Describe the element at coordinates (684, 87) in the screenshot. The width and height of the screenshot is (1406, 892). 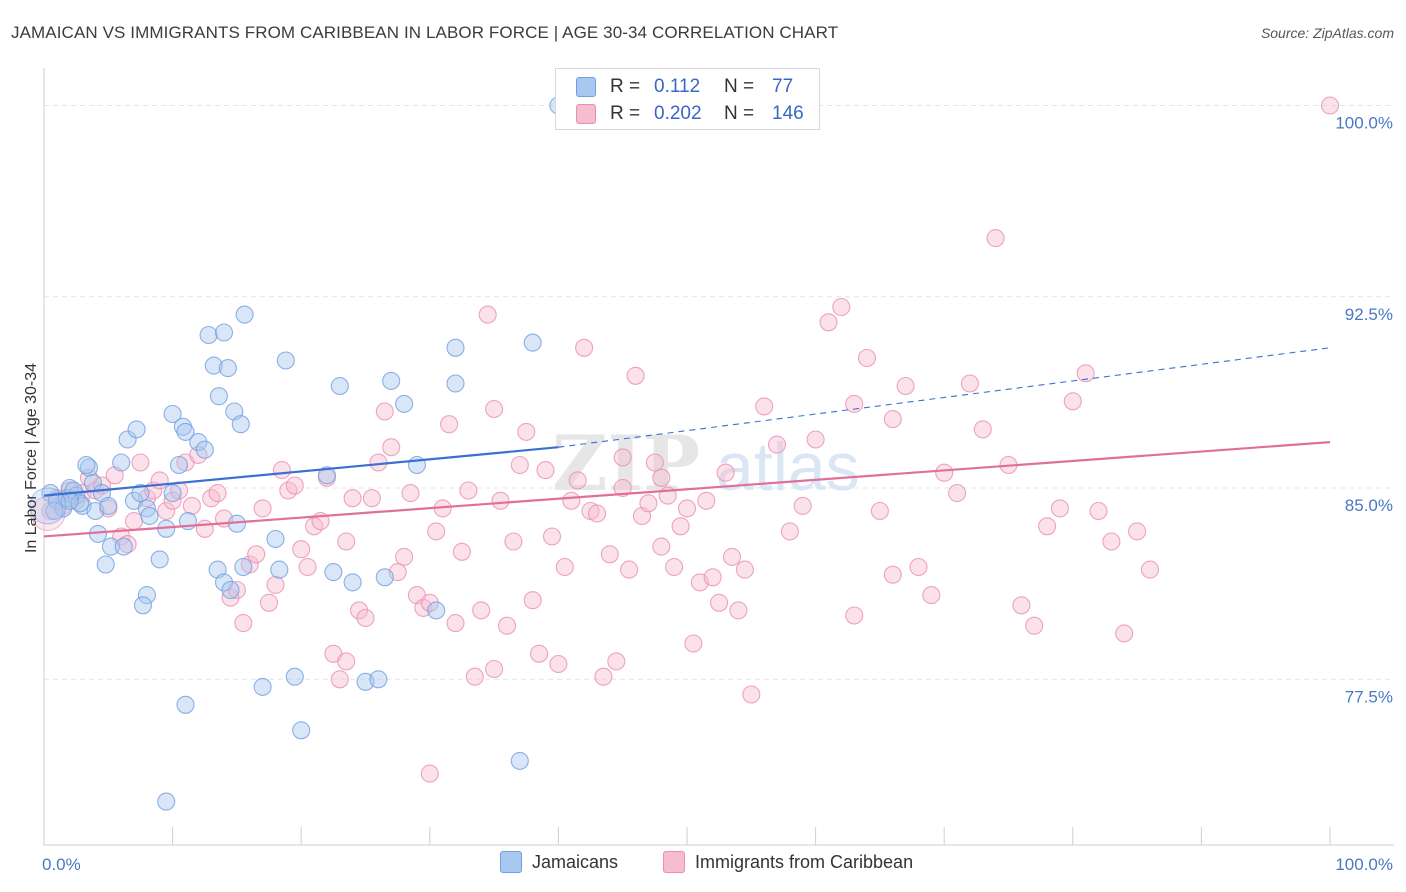
I see `legend-row-jamaicans: R = 0.112 N = 77` at that location.